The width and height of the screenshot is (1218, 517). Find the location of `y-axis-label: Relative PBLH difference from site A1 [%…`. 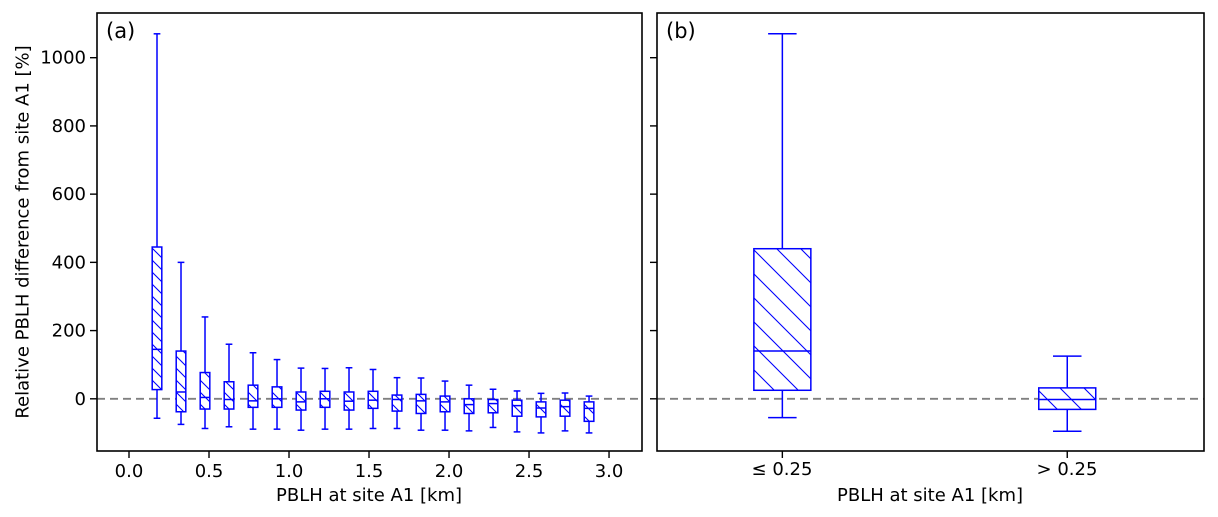

y-axis-label: Relative PBLH difference from site A1 [%… is located at coordinates (23, 232).